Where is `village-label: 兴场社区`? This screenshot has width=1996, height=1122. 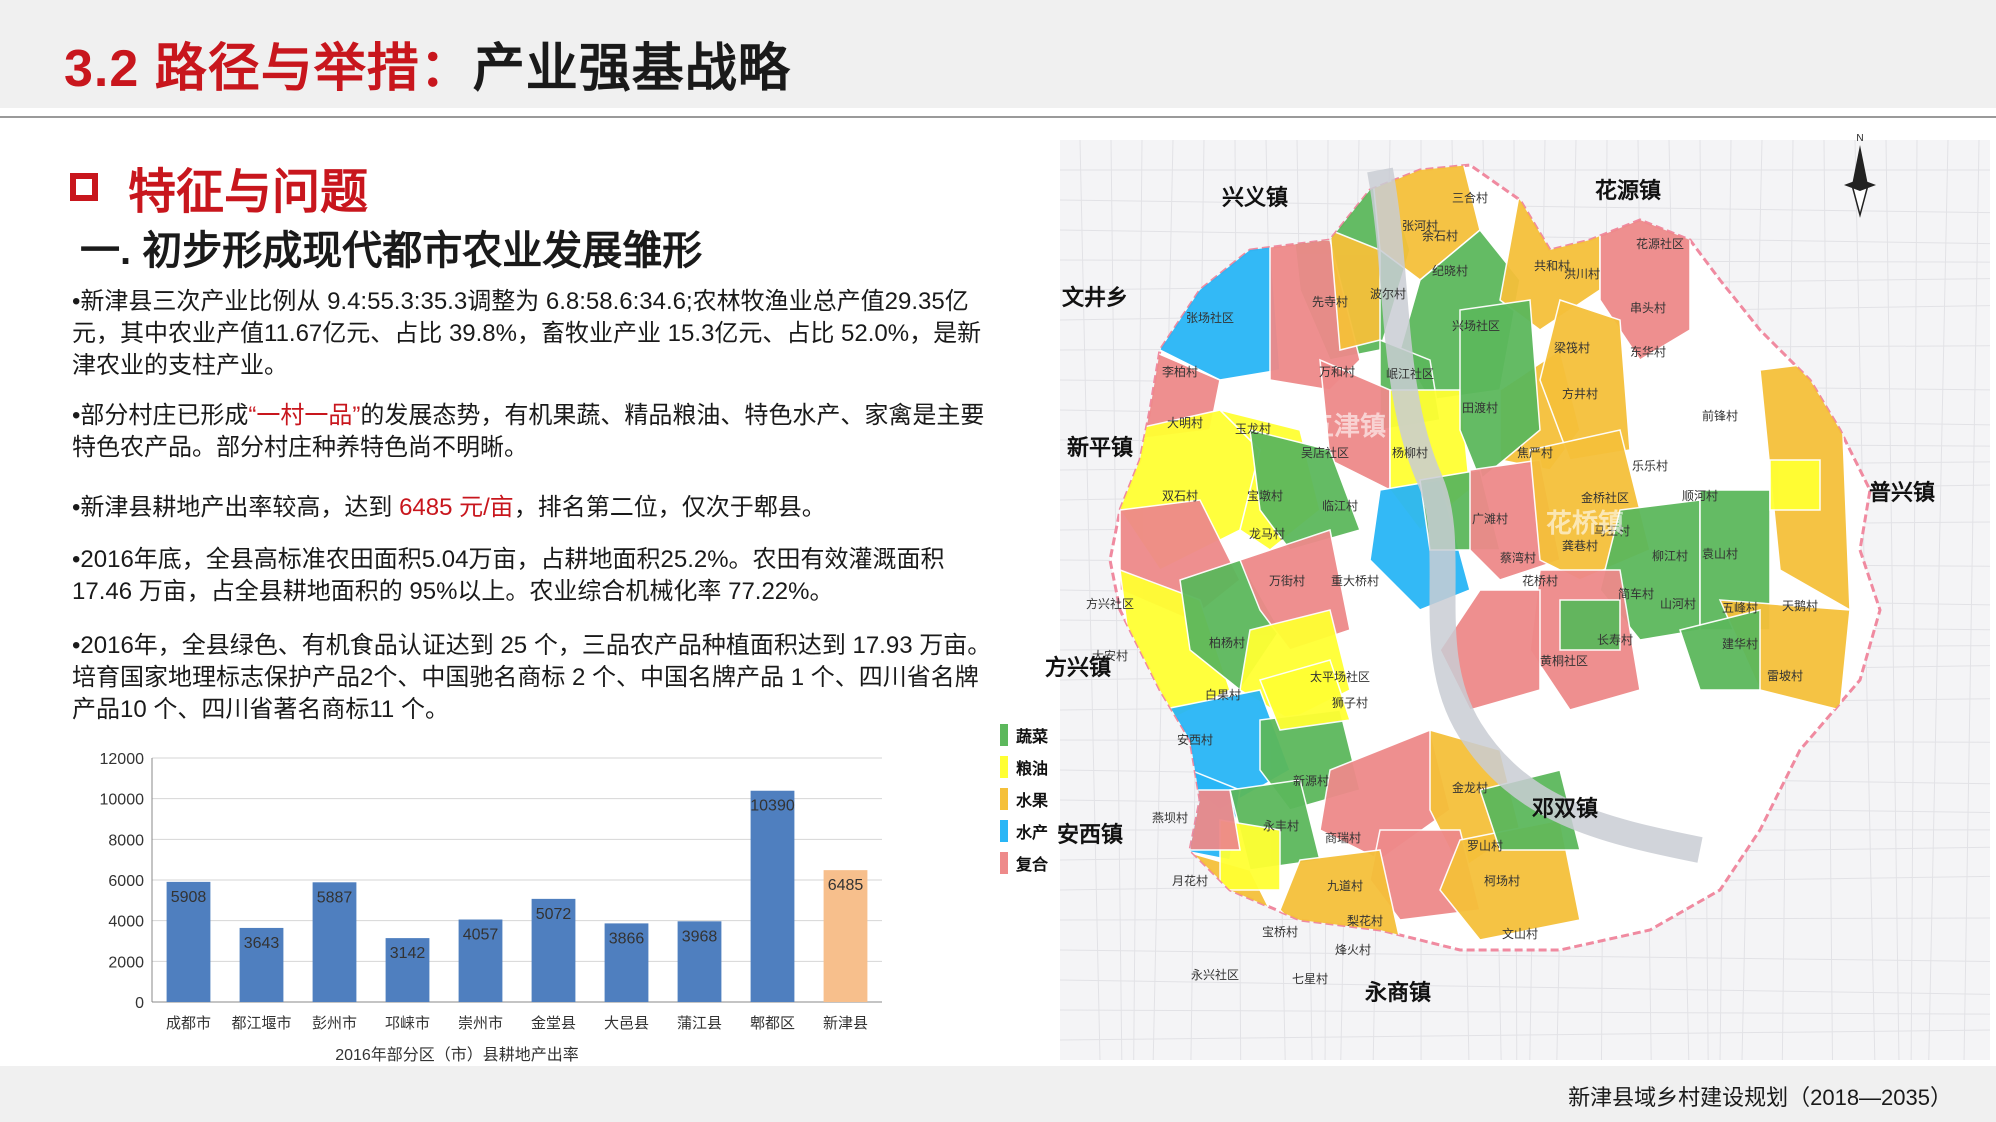
village-label: 兴场社区 is located at coordinates (1476, 325).